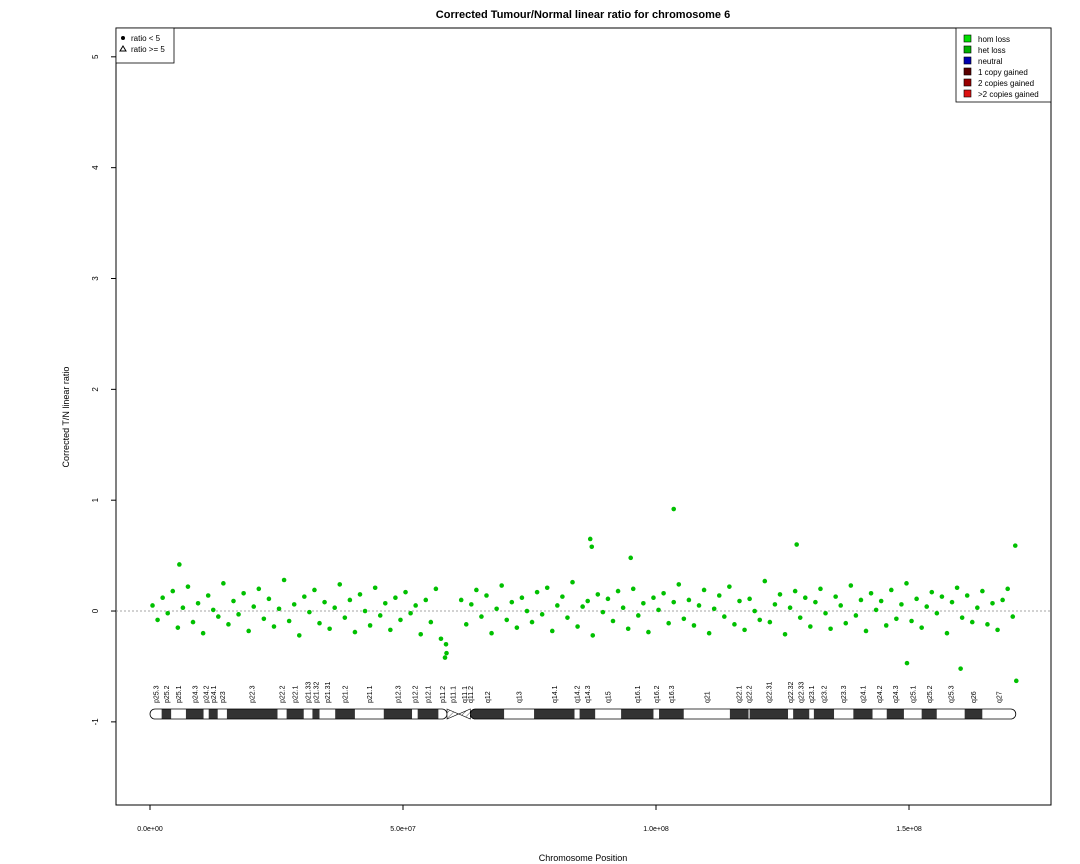  What do you see at coordinates (638, 694) in the screenshot?
I see `band-label: q16.1` at bounding box center [638, 694].